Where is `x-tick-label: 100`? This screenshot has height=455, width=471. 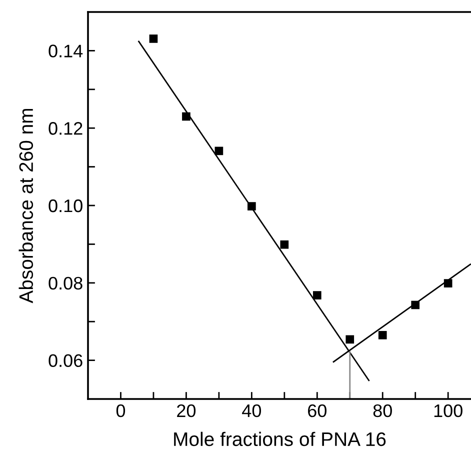
x-tick-label: 100 is located at coordinates (448, 411).